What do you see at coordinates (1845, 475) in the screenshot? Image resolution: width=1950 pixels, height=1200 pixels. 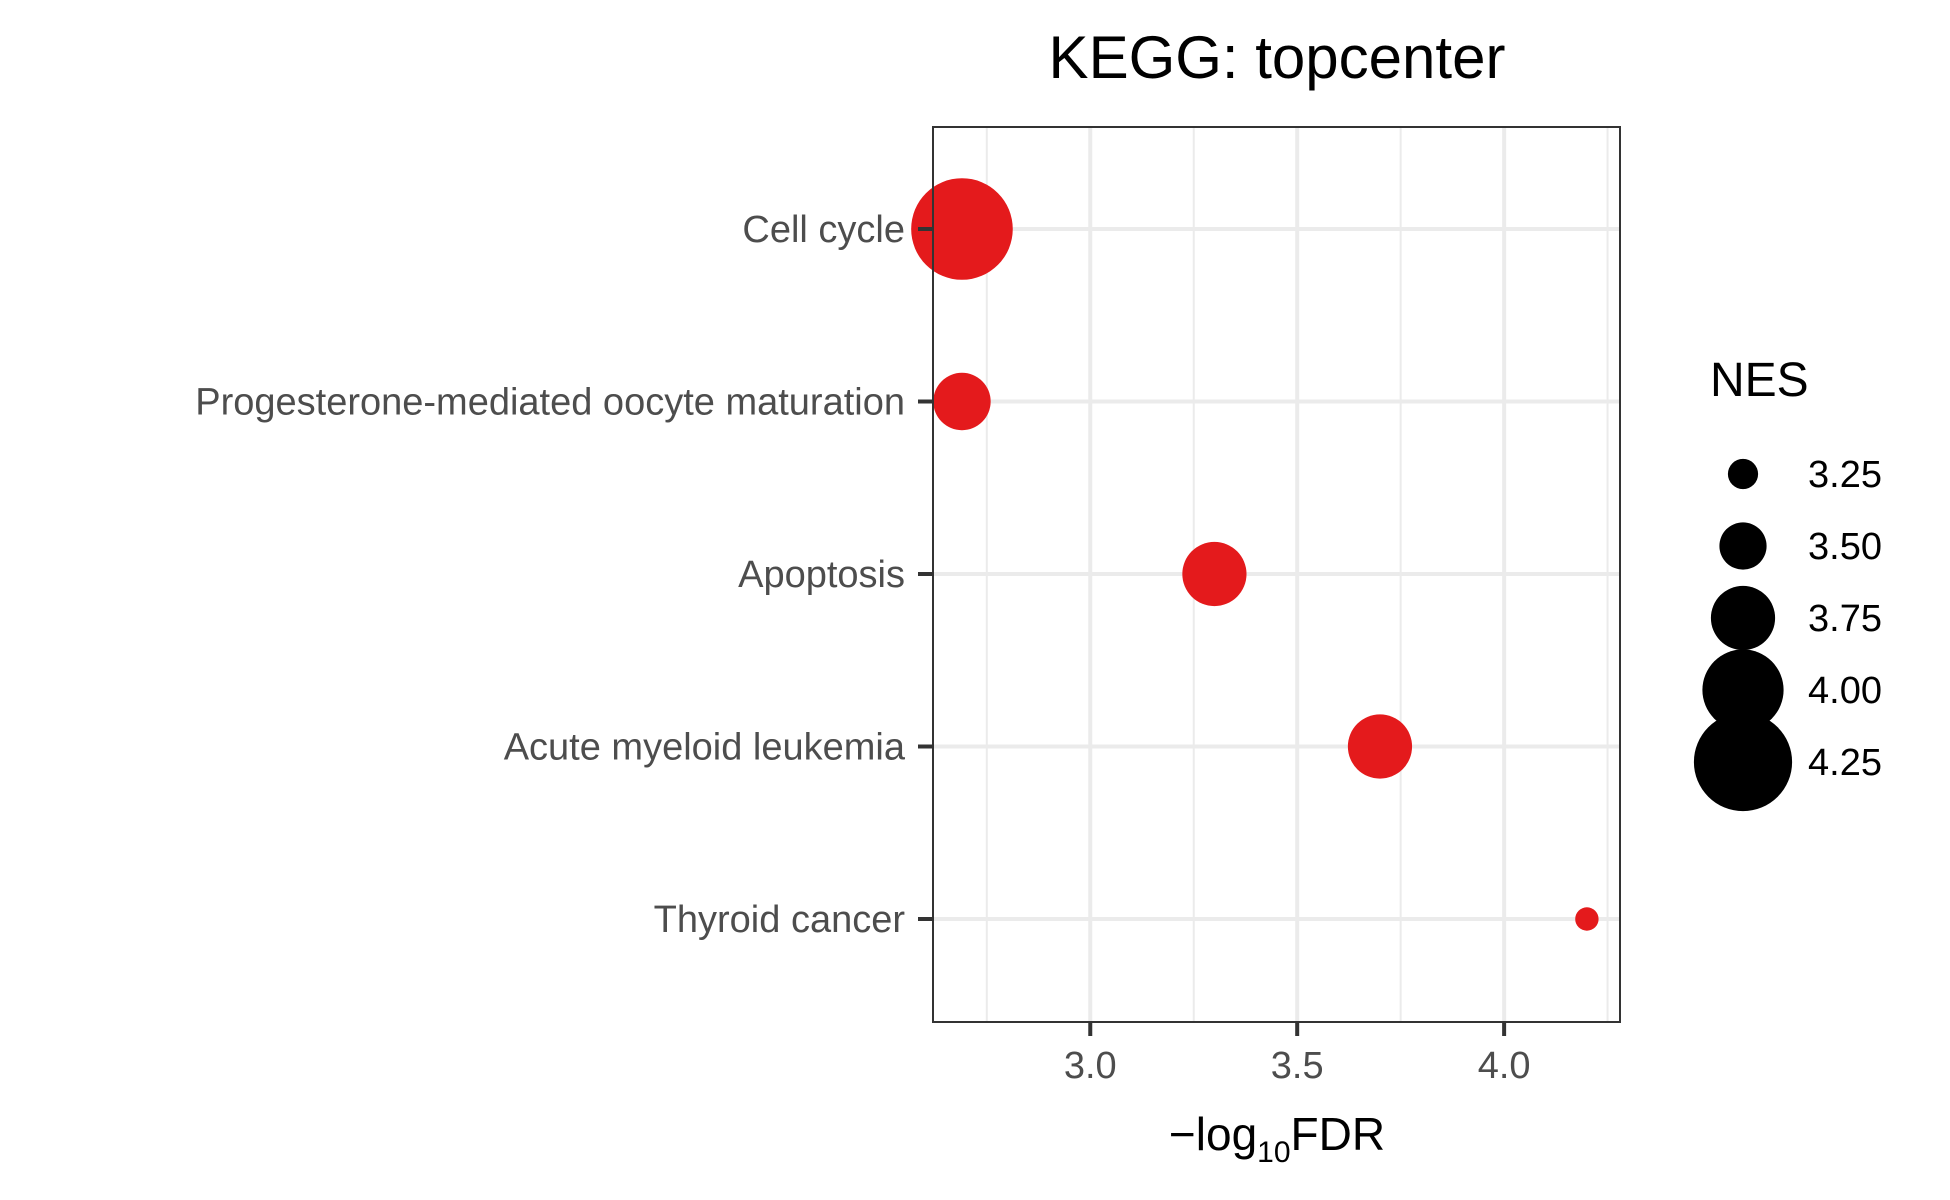 I see `legend-key-label: 3.25` at bounding box center [1845, 475].